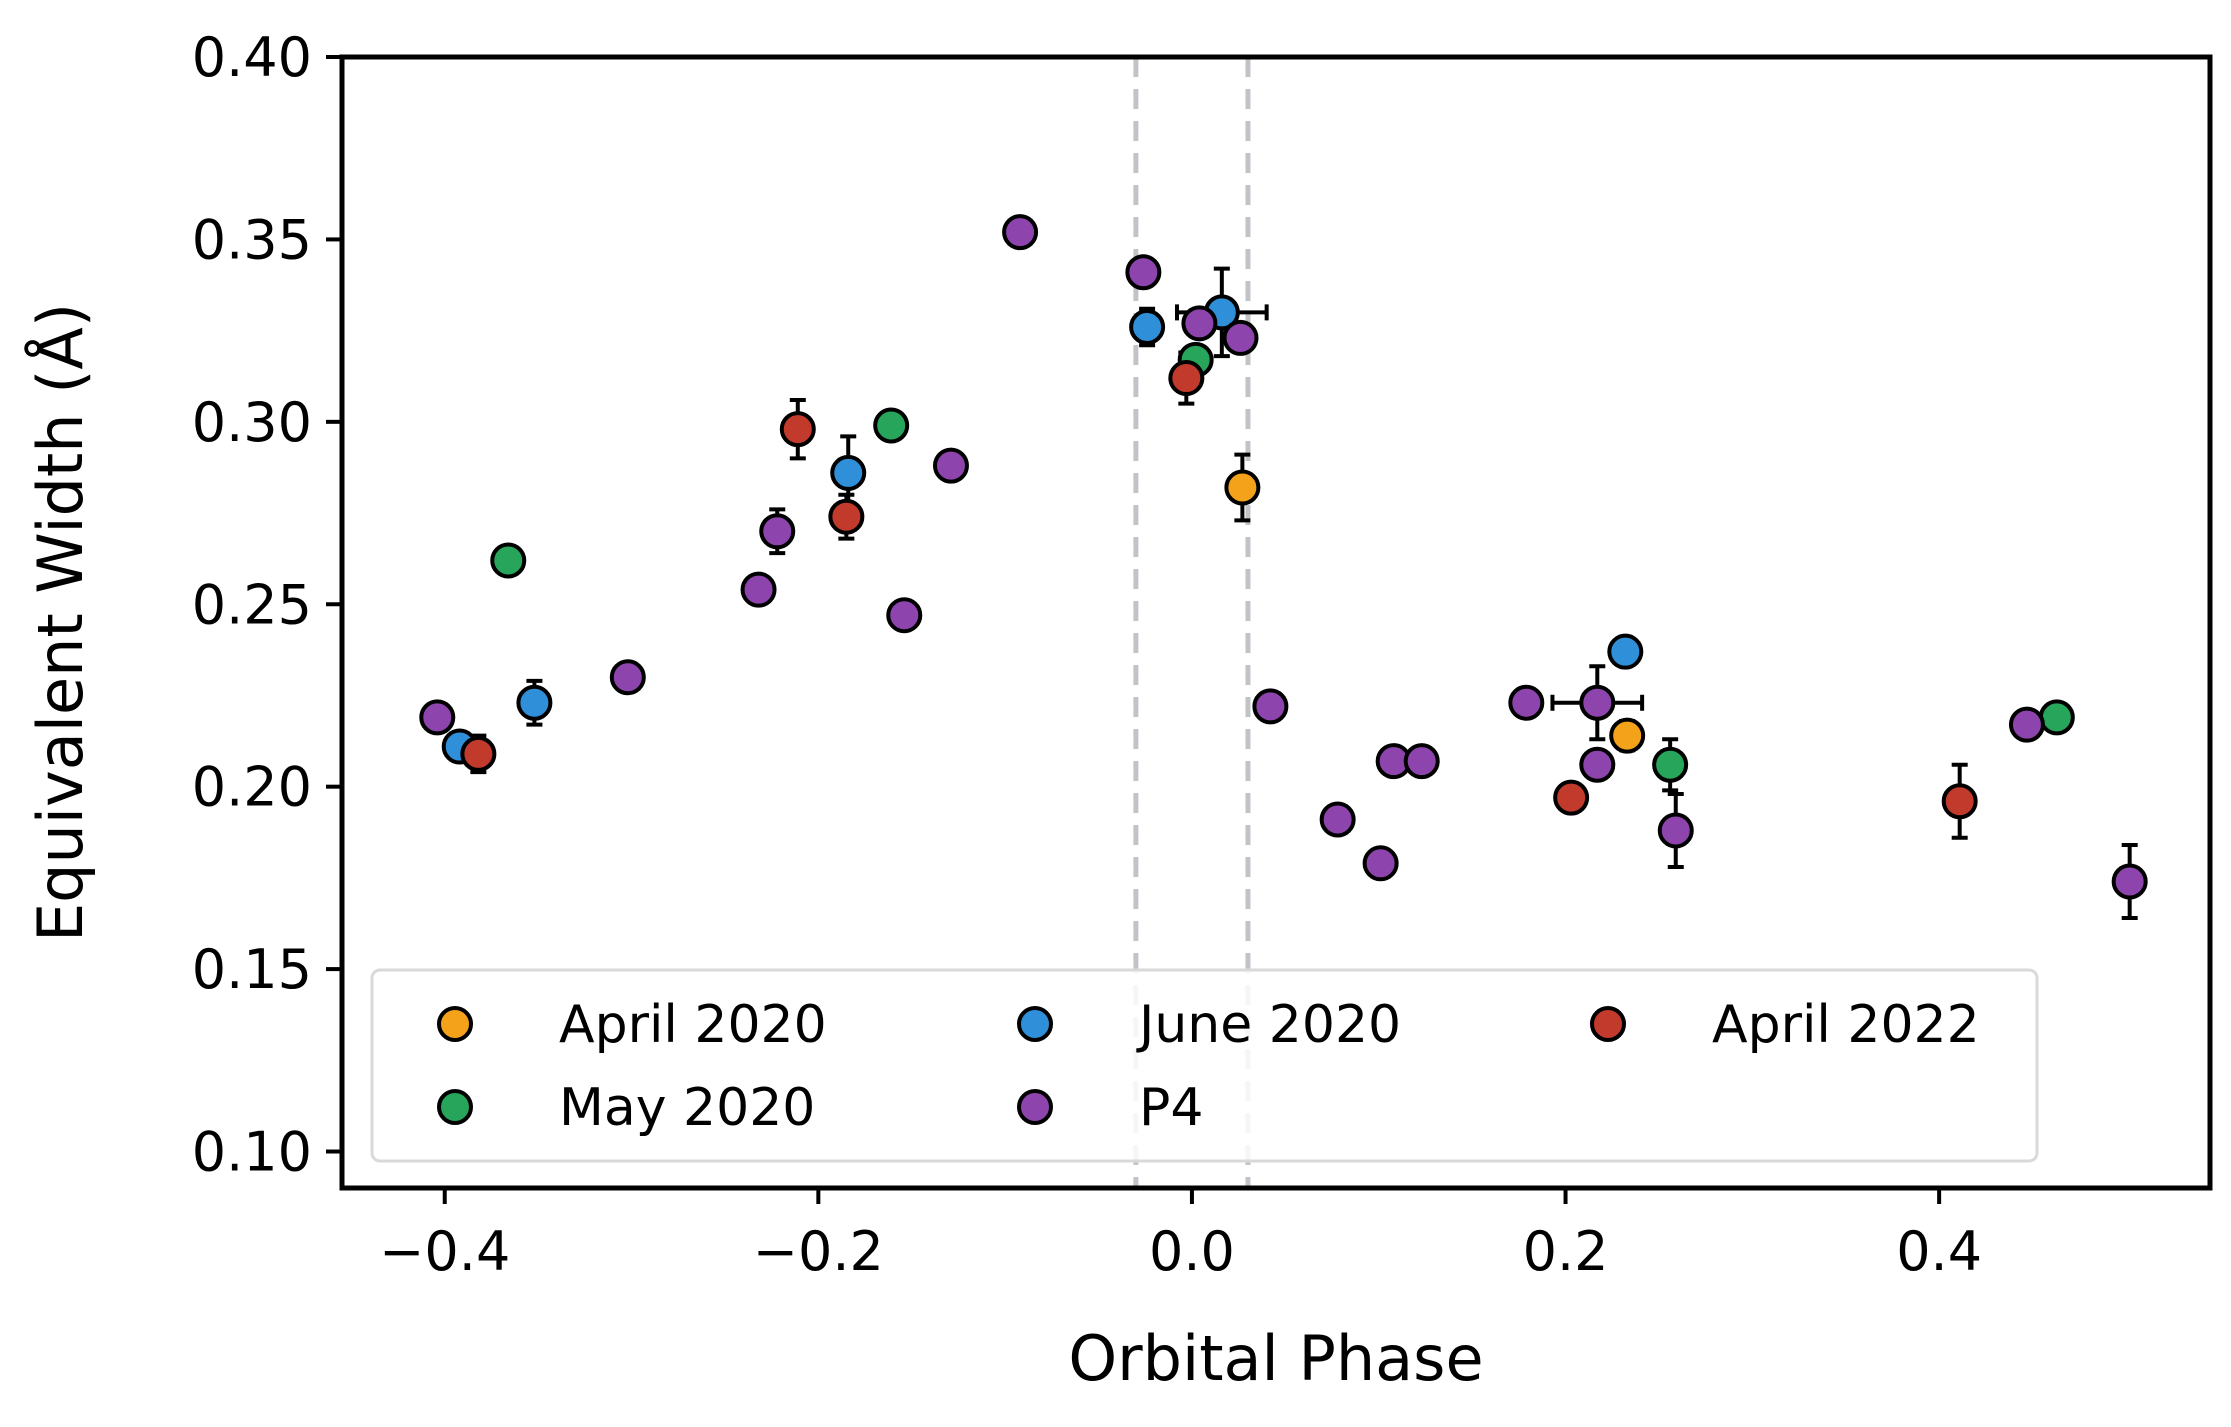  Describe the element at coordinates (252, 787) in the screenshot. I see `y-tick-label: 0.20` at that location.